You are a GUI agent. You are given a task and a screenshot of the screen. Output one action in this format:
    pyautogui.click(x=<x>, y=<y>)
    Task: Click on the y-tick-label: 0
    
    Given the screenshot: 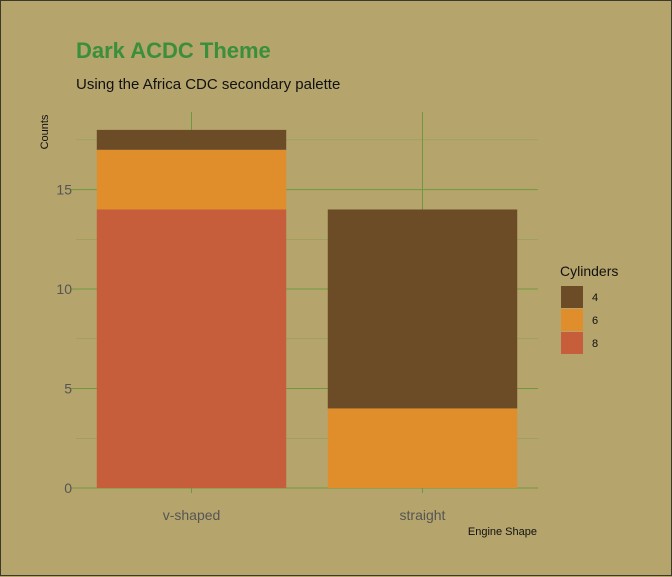 What is the action you would take?
    pyautogui.click(x=68, y=488)
    